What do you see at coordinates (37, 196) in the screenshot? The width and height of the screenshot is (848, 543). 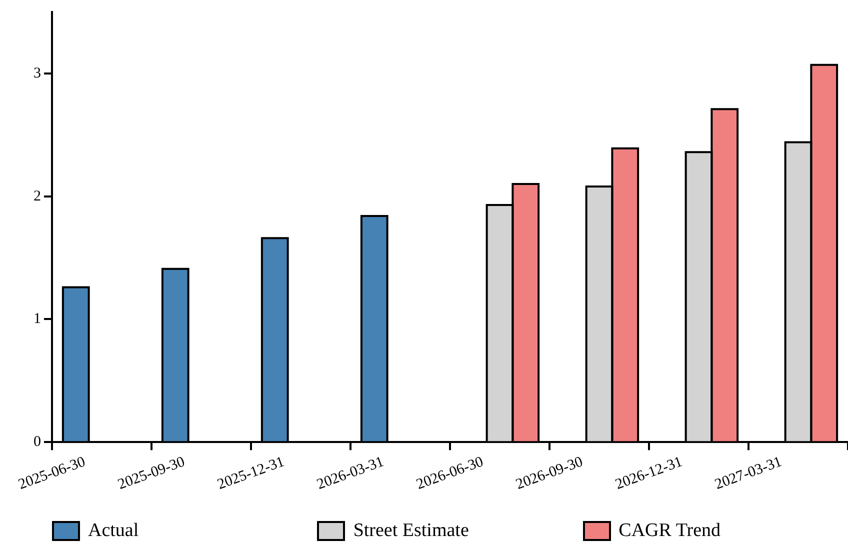 I see `y-tick-label: 2` at bounding box center [37, 196].